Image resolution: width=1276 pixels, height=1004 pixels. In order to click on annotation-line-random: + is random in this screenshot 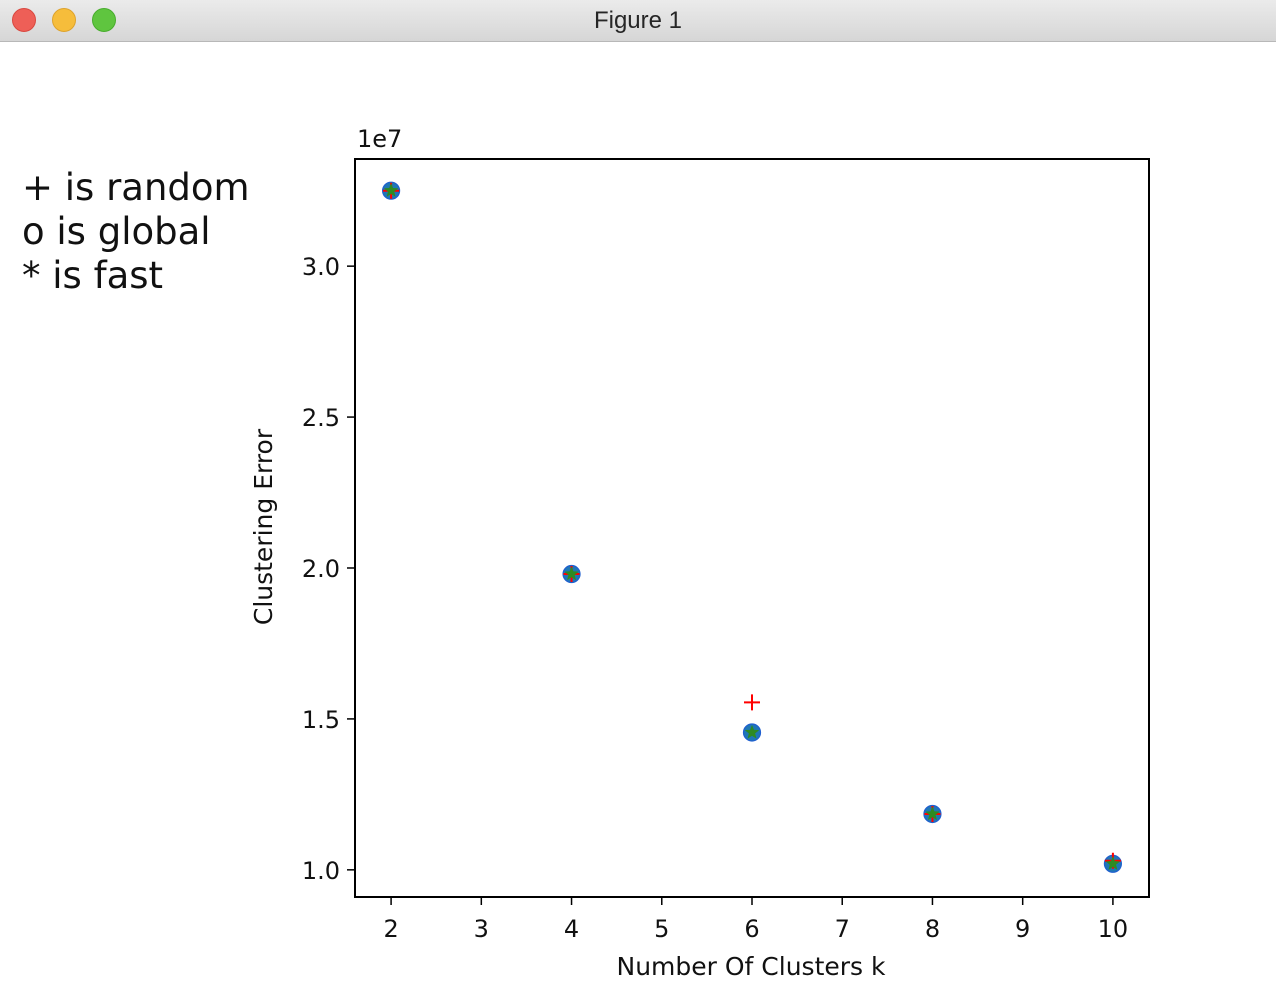, I will do `click(136, 187)`.